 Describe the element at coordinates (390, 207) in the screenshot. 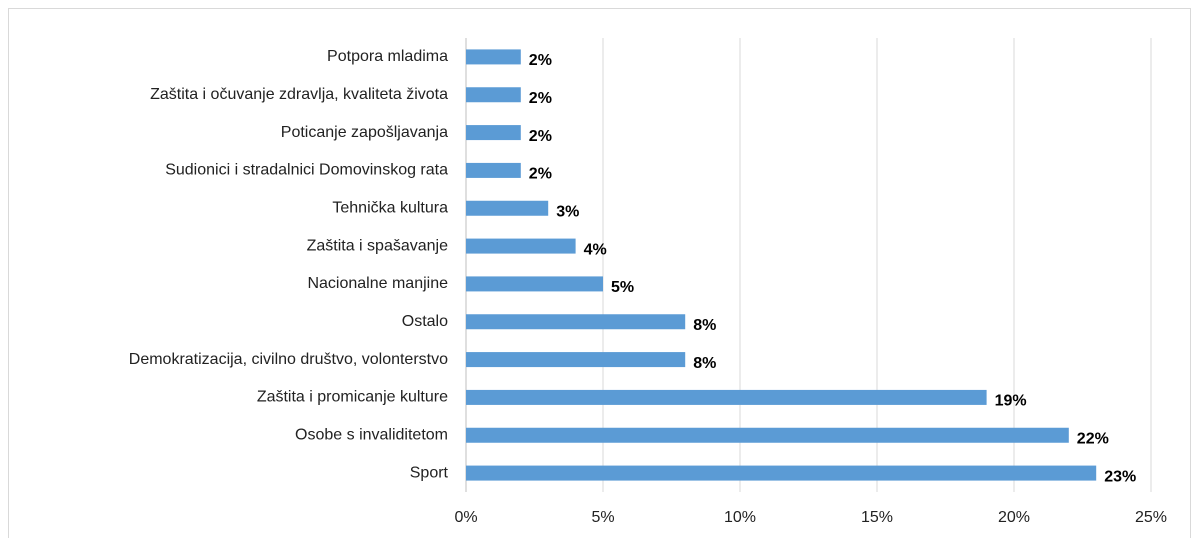

I see `y-tick-label: Tehnička kultura` at that location.